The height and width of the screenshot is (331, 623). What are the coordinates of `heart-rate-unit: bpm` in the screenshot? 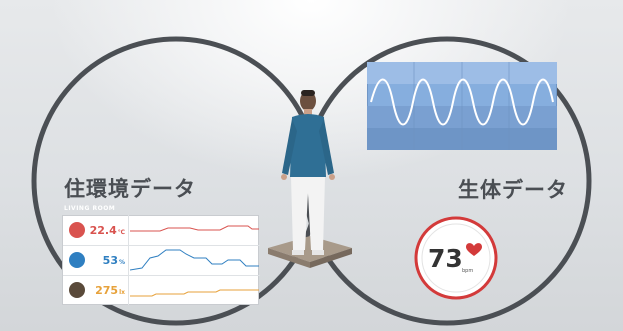 It's located at (468, 271).